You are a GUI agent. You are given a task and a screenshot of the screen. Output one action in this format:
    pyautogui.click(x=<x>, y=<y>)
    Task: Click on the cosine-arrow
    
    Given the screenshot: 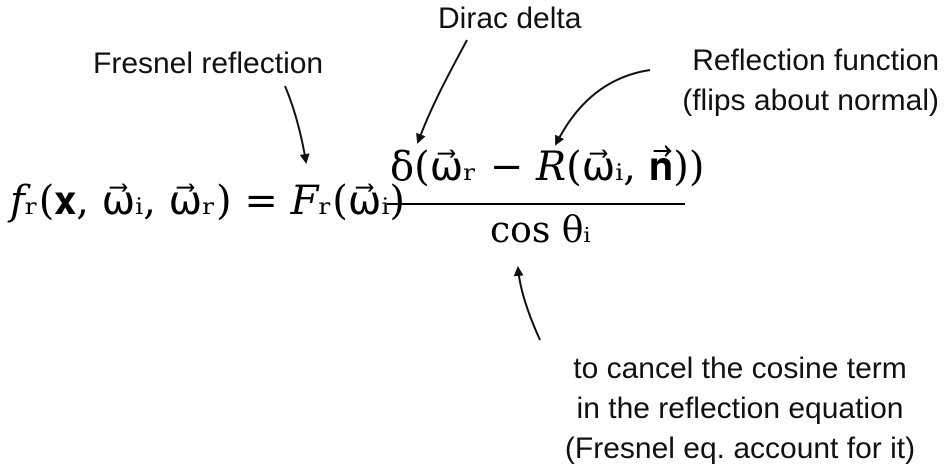 What is the action you would take?
    pyautogui.click(x=527, y=303)
    